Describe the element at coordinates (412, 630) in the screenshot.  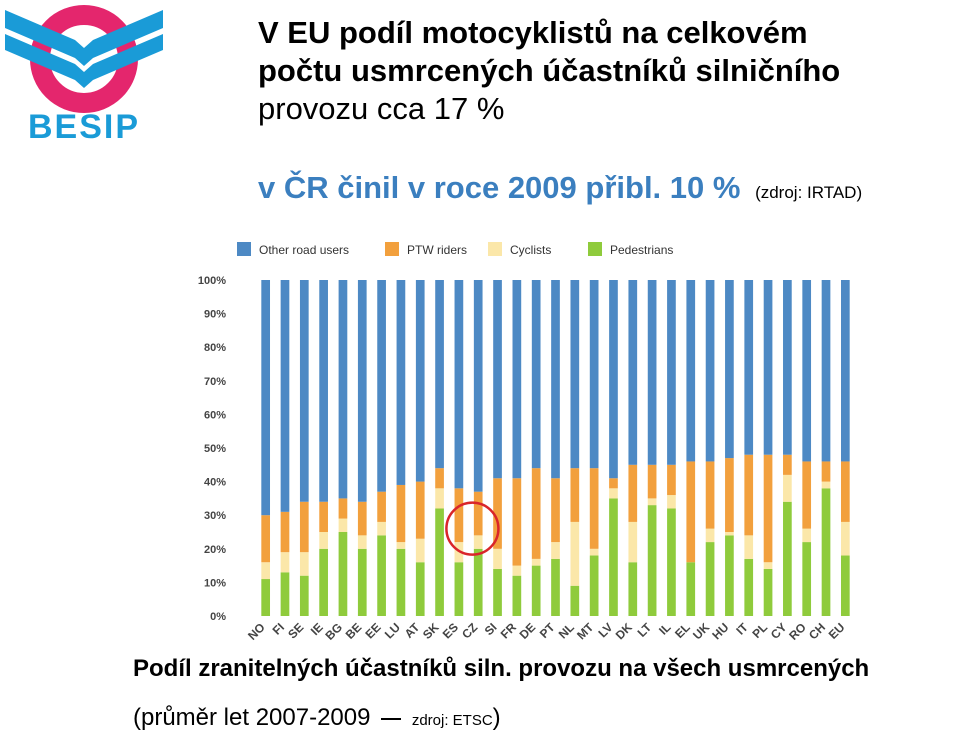
I see `x-tick-label: AT` at that location.